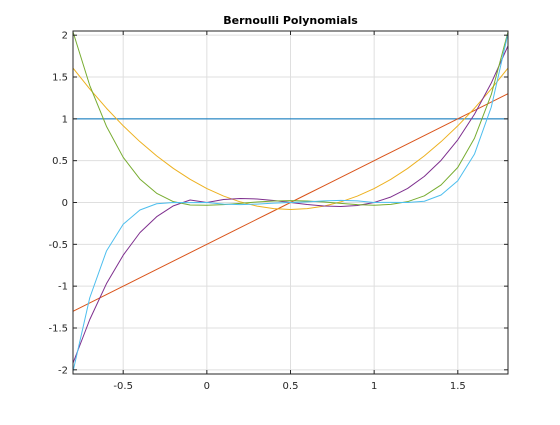  I want to click on x-tick-labels: -0.5 0 0.5 1 1.5, so click(289, 386).